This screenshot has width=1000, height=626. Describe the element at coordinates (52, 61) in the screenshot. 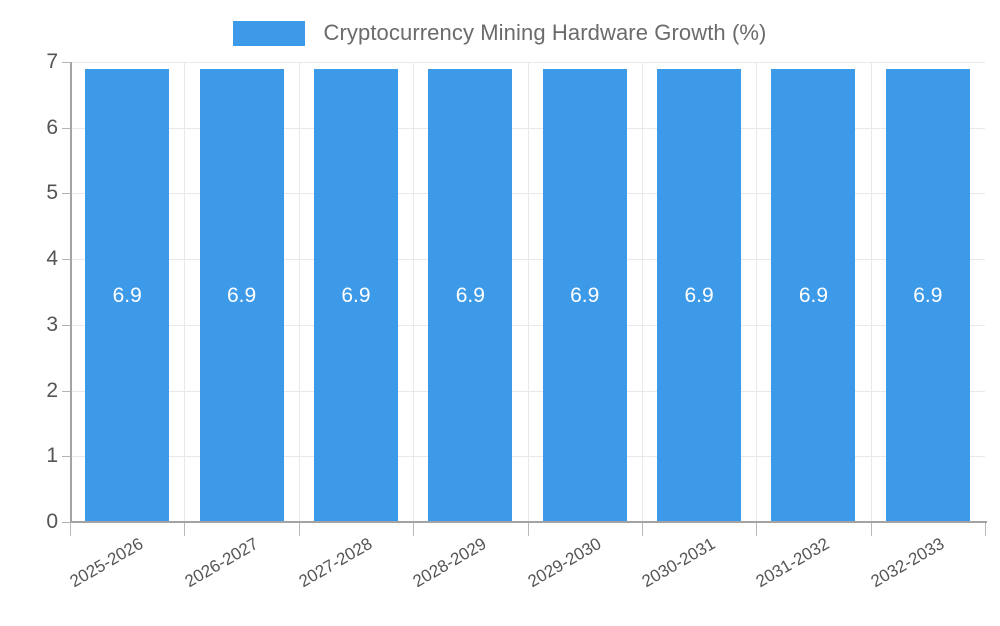

I see `y-axis-tick-label: 7` at that location.